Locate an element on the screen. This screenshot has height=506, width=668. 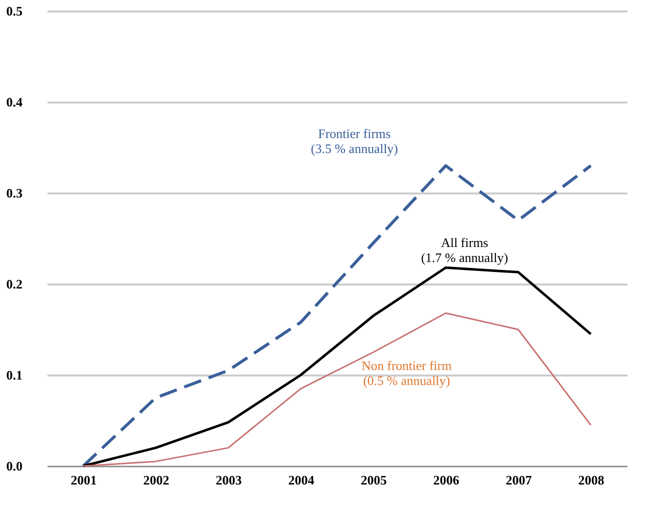
x-tick-label: 2003 is located at coordinates (229, 480).